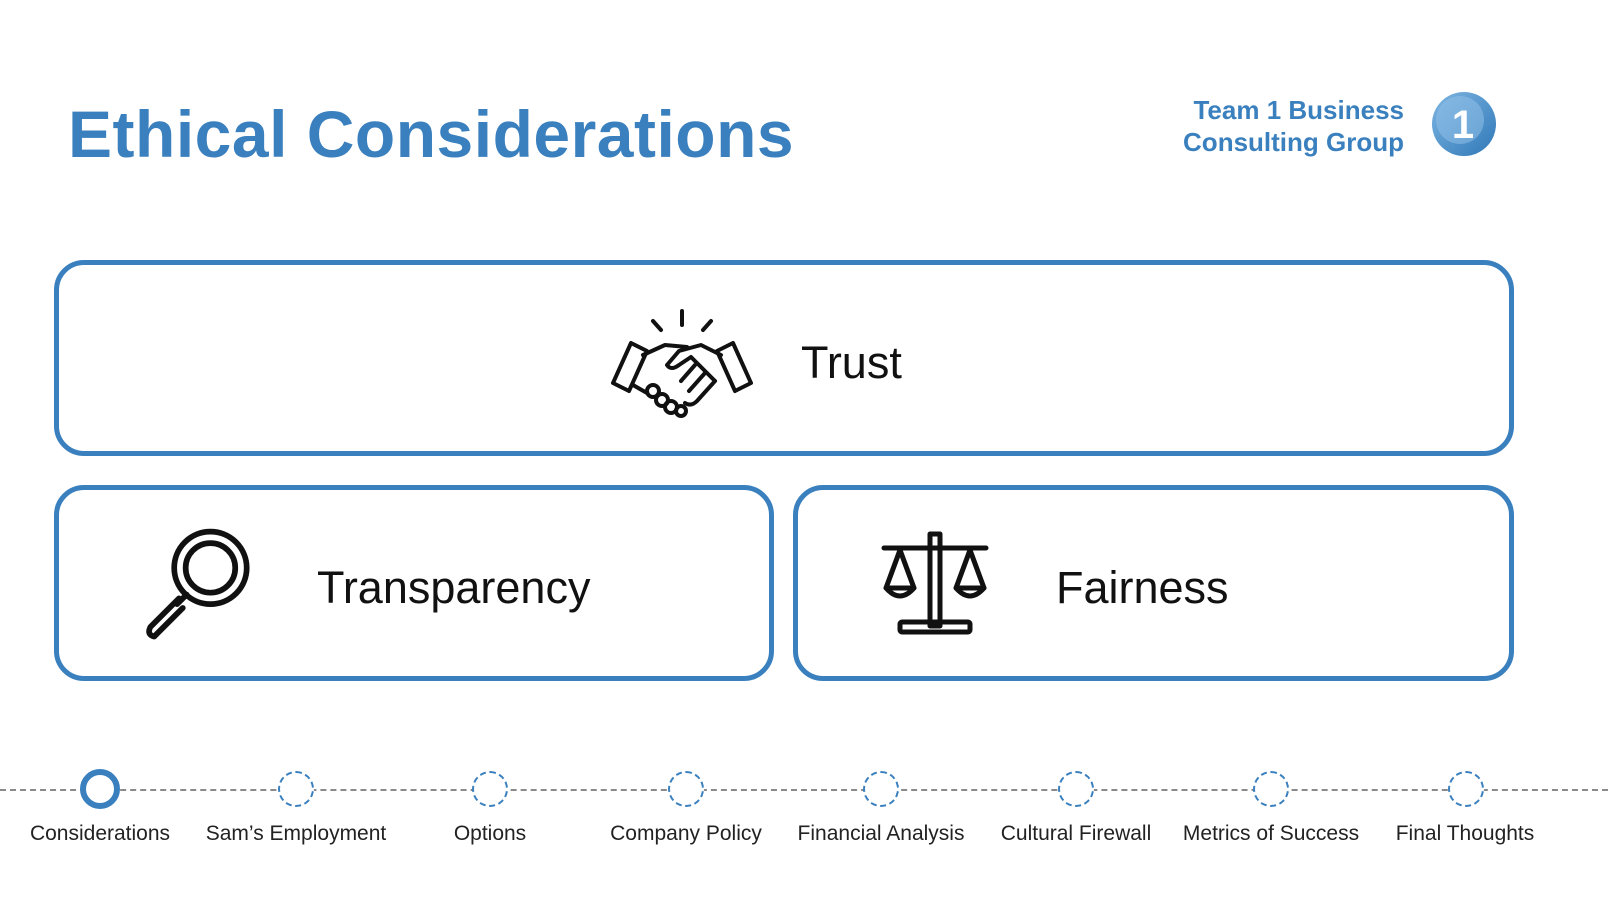 This screenshot has width=1608, height=906. Describe the element at coordinates (1076, 833) in the screenshot. I see `timeline-label-cultural-firewall: Cultural Firewall` at that location.